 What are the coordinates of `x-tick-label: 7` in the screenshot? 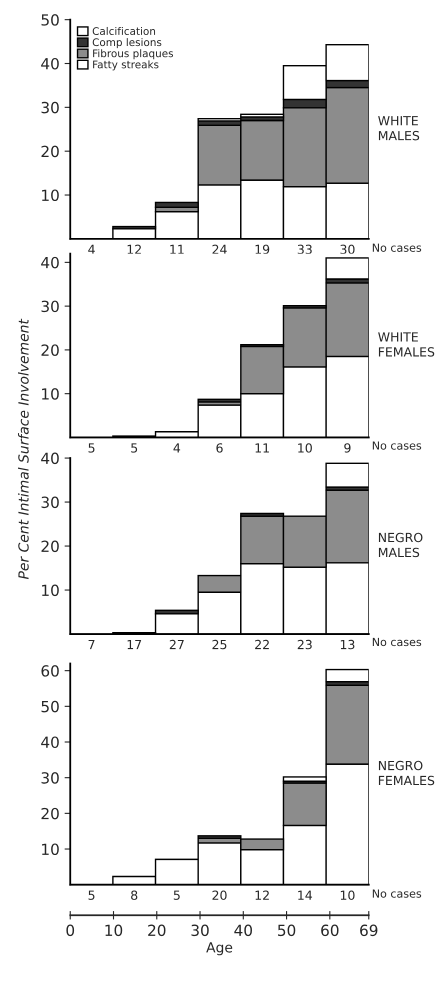 It's located at (91, 645).